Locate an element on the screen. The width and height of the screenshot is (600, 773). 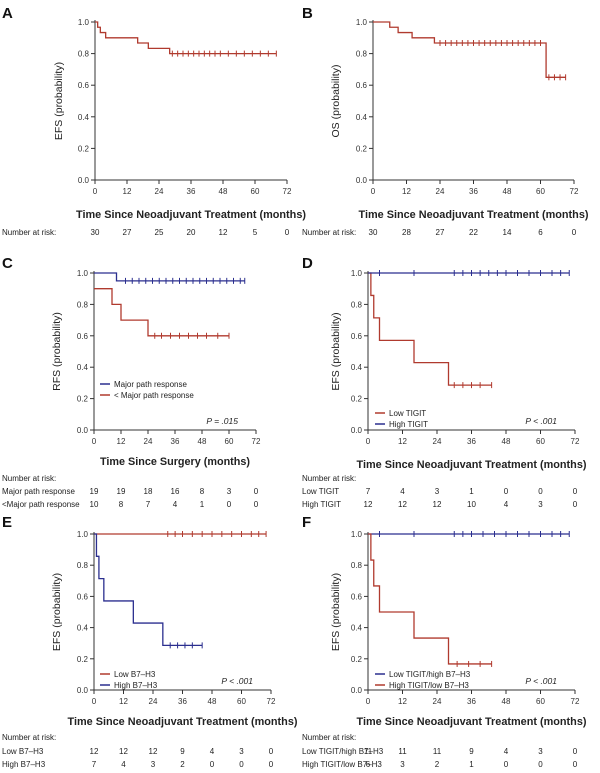
y-axis-label: RFS (probability) is located at coordinates (57, 351).